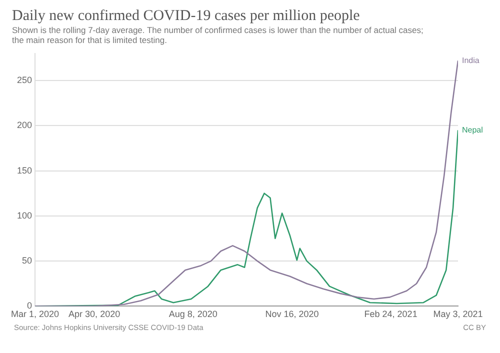 The image size is (500, 353). What do you see at coordinates (292, 314) in the screenshot?
I see `x-tick-label: Nov 16, 2020` at bounding box center [292, 314].